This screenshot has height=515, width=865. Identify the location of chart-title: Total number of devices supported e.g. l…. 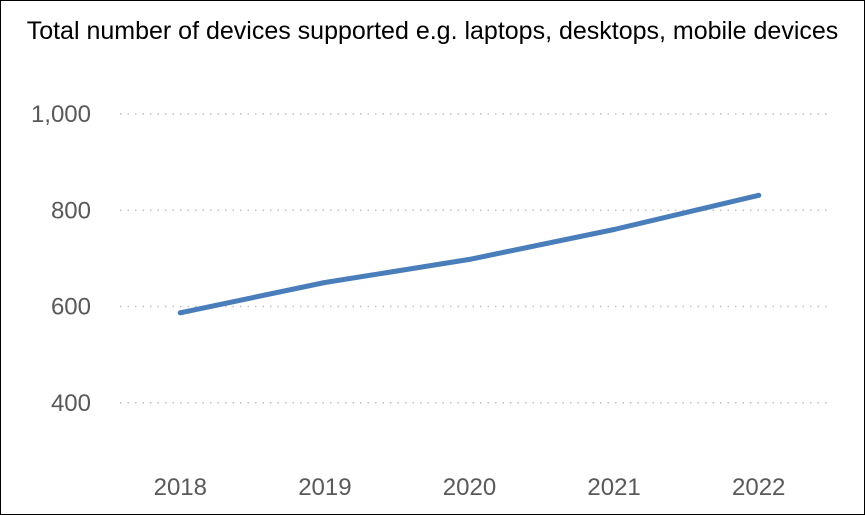
(432, 31).